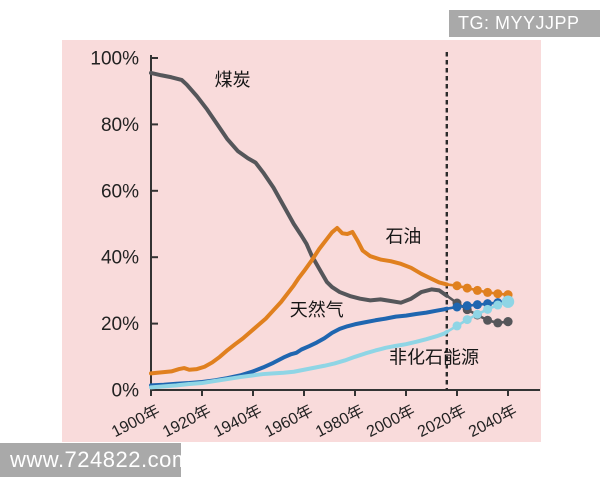 The image size is (600, 480). What do you see at coordinates (403, 236) in the screenshot?
I see `oil-series-label: 石油` at bounding box center [403, 236].